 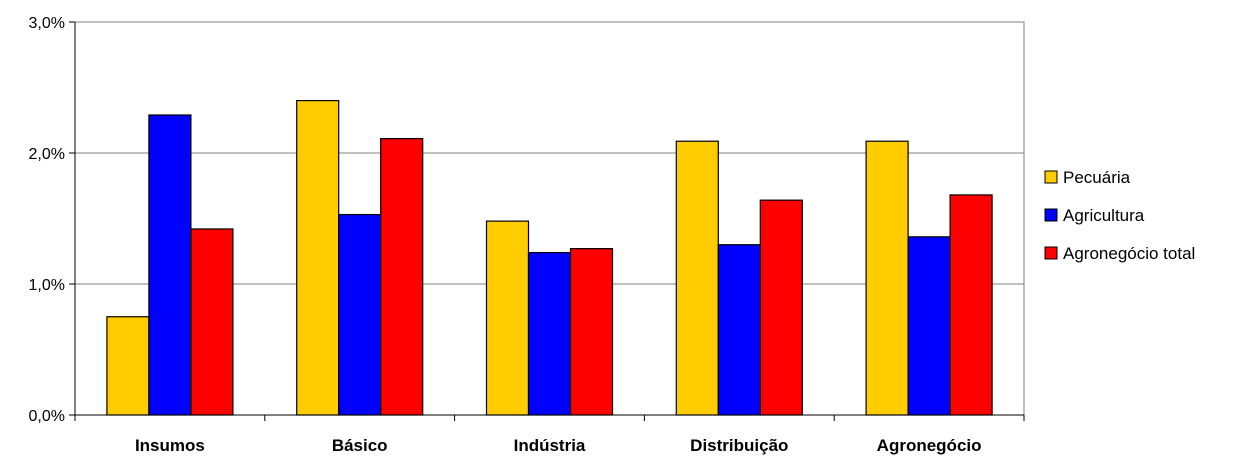 What do you see at coordinates (47, 416) in the screenshot?
I see `y-tick-label: 0,0%` at bounding box center [47, 416].